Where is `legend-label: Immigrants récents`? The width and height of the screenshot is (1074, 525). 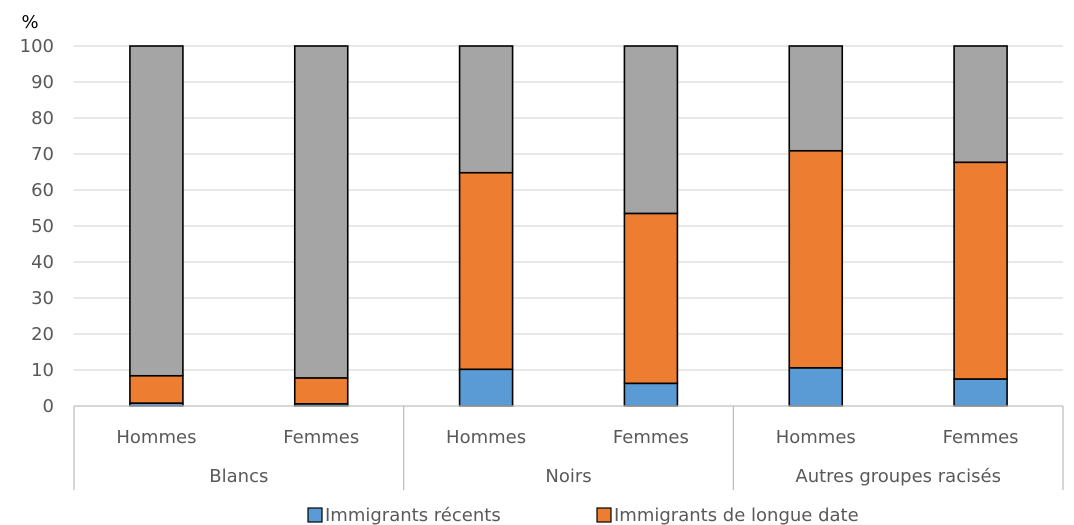
legend-label: Immigrants récents is located at coordinates (413, 515).